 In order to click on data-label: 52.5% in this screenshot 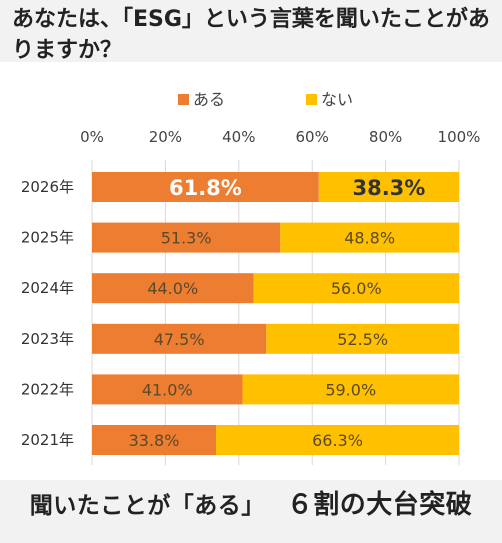, I will do `click(362, 339)`.